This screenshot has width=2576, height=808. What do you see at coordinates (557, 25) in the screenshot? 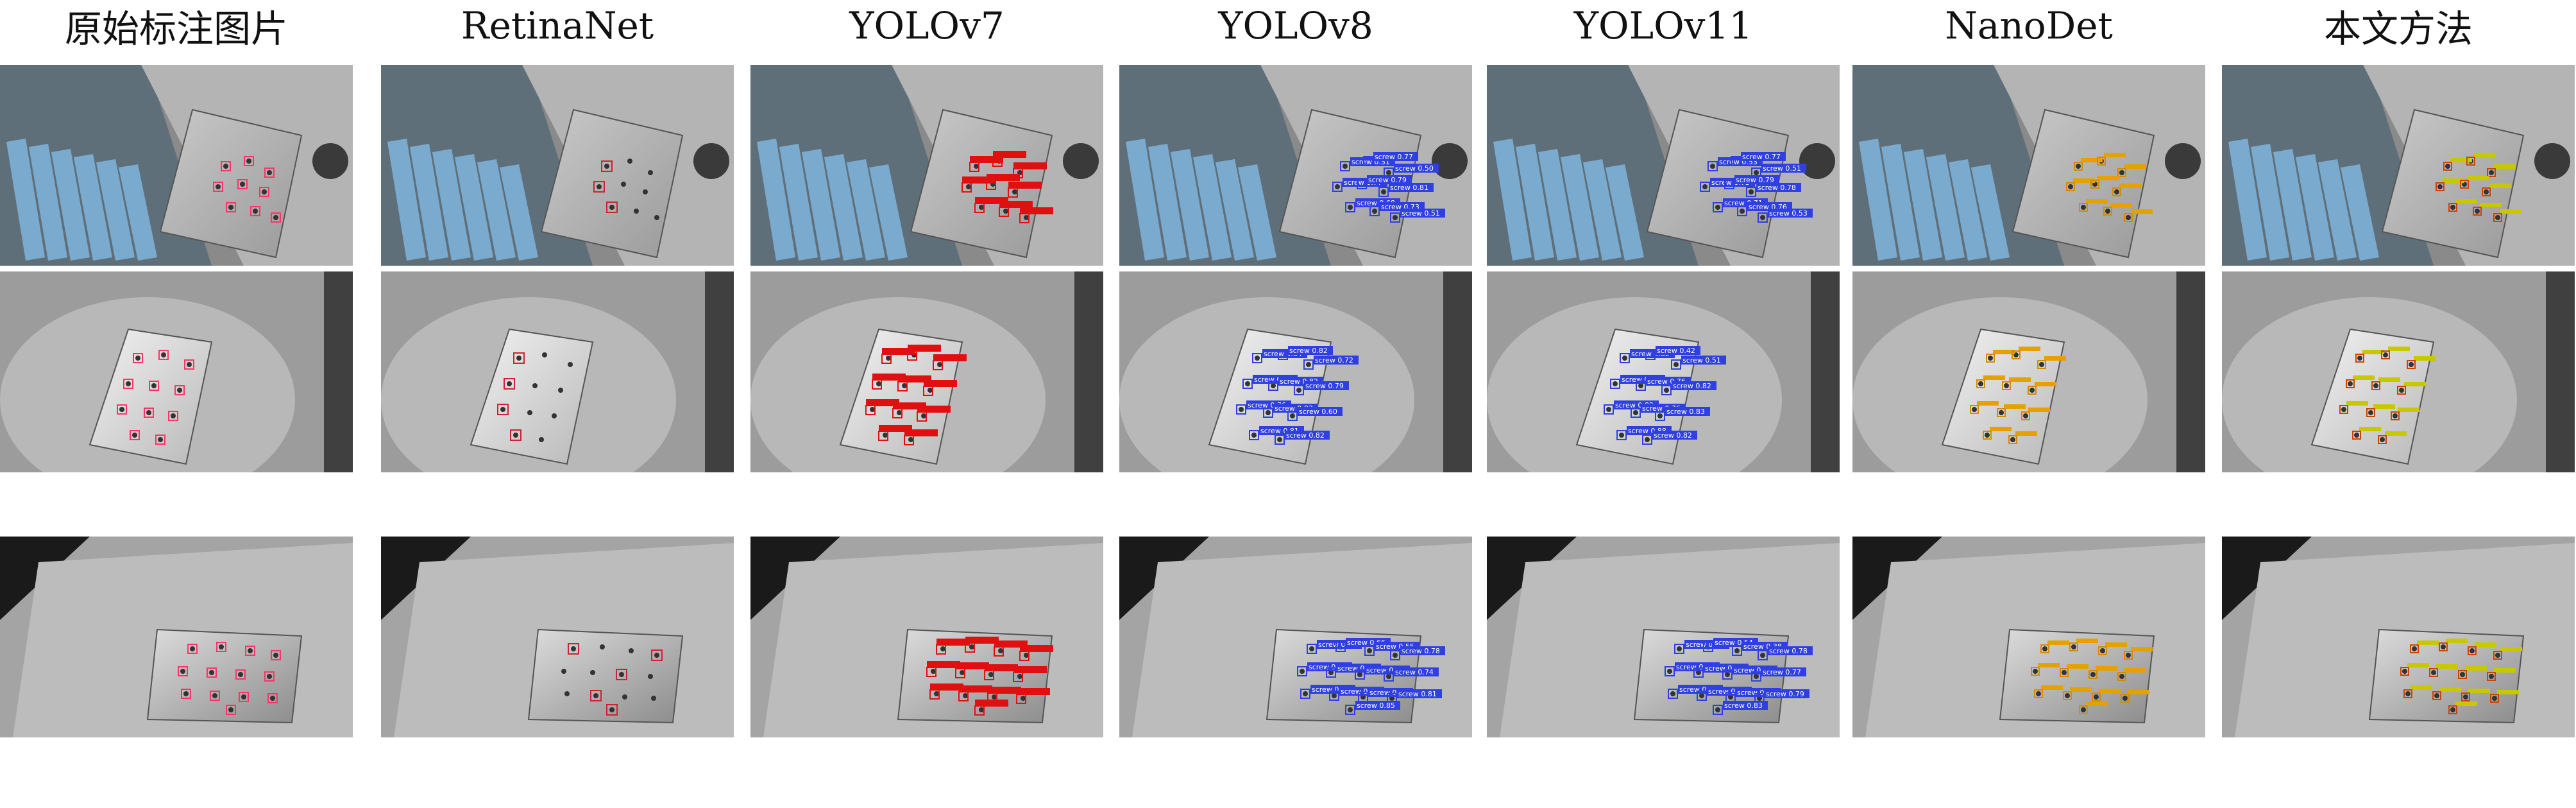
I see `column-header-retina: RetinaNet` at bounding box center [557, 25].